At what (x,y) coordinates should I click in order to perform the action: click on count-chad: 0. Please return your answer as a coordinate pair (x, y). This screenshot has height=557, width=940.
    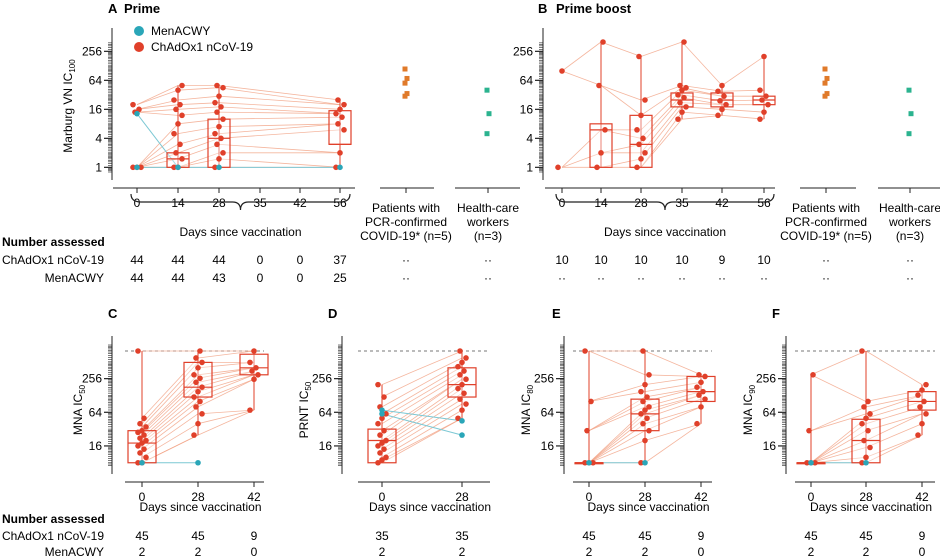
    Looking at the image, I should click on (300, 260).